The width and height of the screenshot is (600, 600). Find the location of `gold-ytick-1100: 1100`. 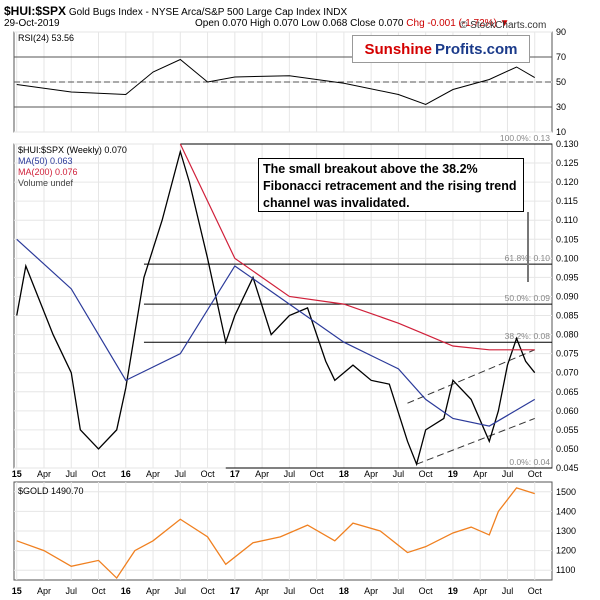

gold-ytick-1100: 1100 is located at coordinates (565, 570).